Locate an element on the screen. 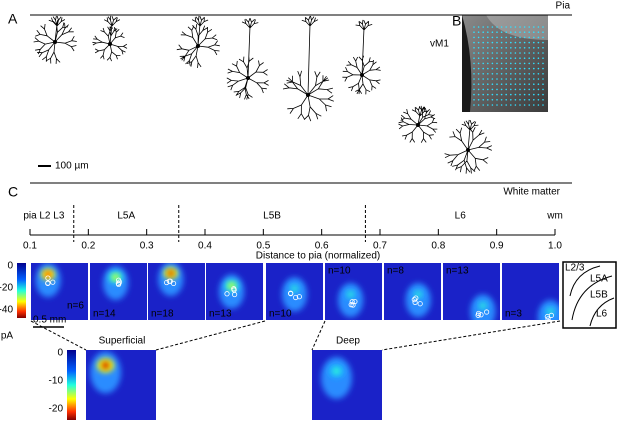 Image resolution: width=620 pixels, height=428 pixels. x-tick-label: 1.0 is located at coordinates (555, 246).